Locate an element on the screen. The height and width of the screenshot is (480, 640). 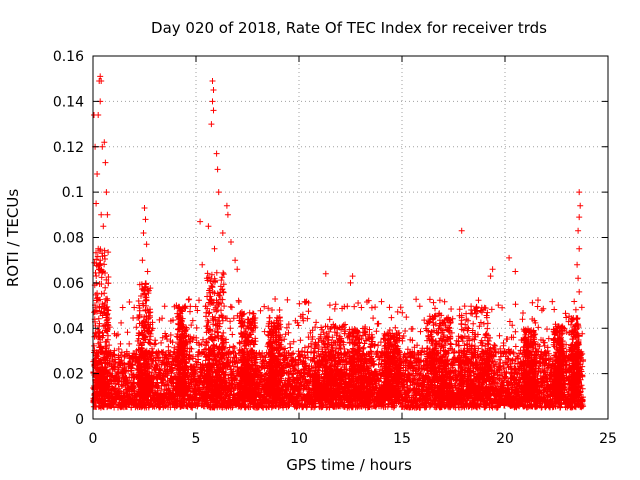
y-tick-labels: 0 0.02 0.04 0.06 0.08 0.1 0.12 0.14 0.16 is located at coordinates (68, 238).